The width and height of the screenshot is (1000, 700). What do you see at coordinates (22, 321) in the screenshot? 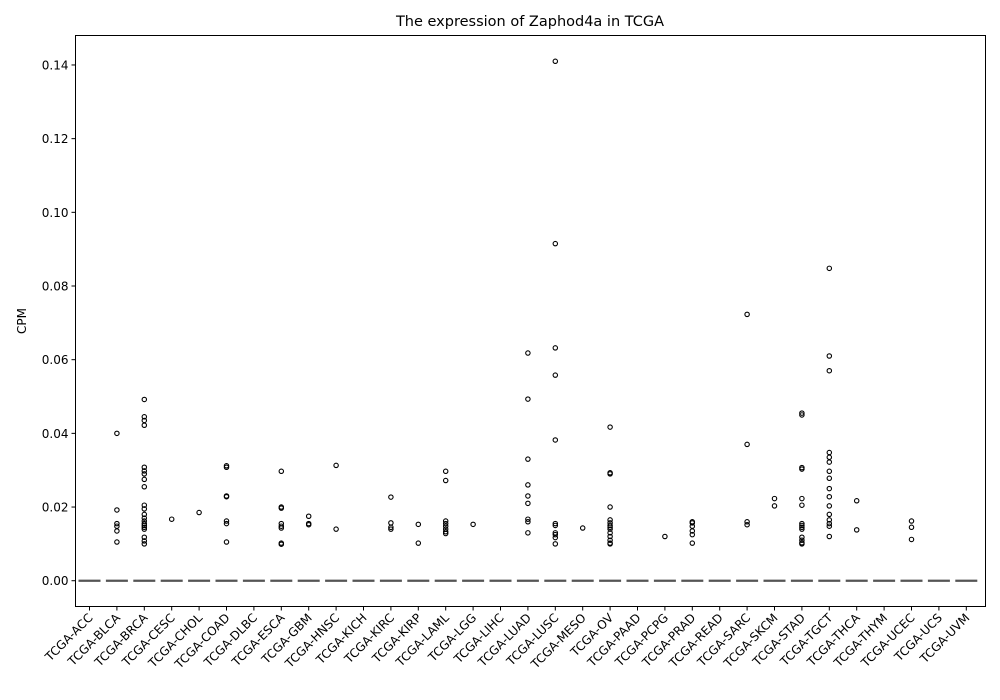
I see `y-axis-label: CPM` at bounding box center [22, 321].